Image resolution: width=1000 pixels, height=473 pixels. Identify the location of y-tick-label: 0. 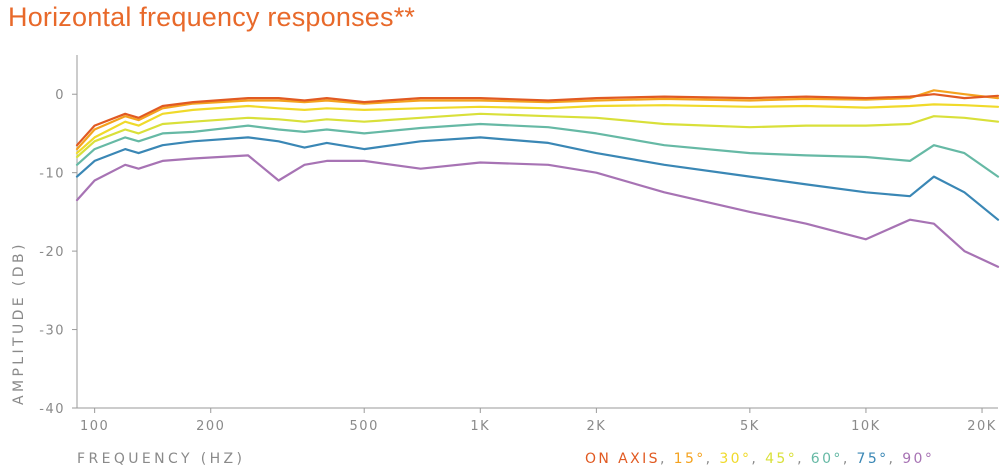
(60, 95).